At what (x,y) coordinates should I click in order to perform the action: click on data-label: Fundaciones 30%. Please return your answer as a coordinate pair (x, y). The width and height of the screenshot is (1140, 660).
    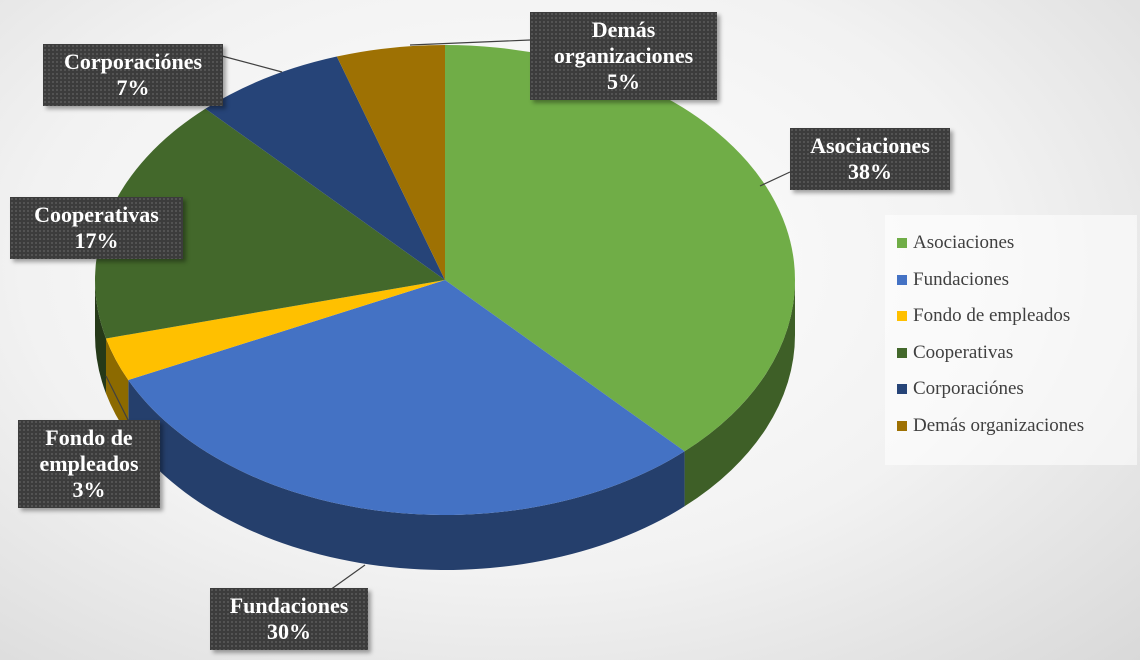
    Looking at the image, I should click on (289, 619).